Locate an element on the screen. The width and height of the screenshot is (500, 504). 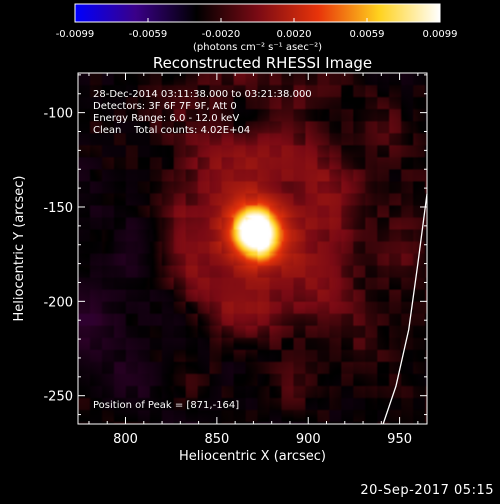
annotation-method: Clean is located at coordinates (107, 130).